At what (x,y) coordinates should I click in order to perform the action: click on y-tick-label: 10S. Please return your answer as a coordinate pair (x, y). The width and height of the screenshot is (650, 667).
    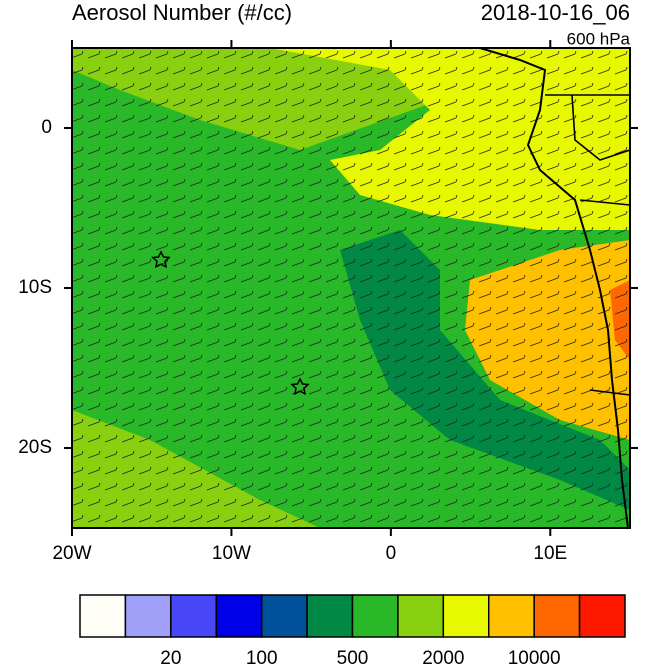
    Looking at the image, I should click on (35, 287).